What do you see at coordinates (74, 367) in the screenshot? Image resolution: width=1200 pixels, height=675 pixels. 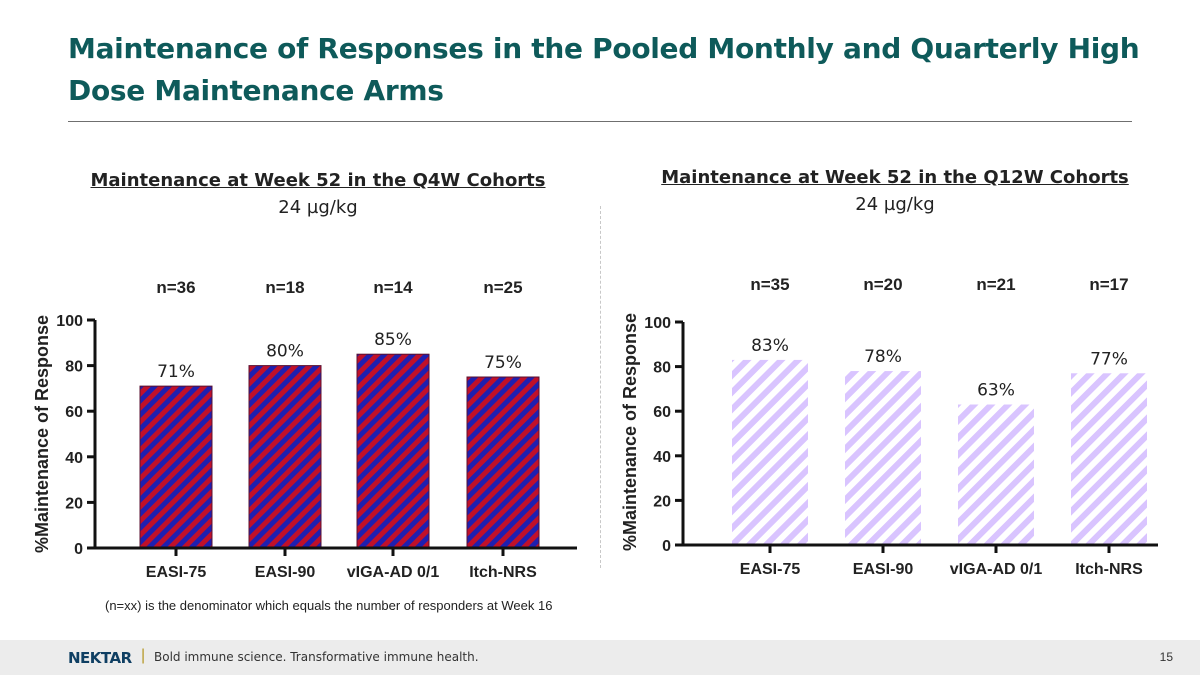 I see `q4w-y-tick-label-80: 80` at bounding box center [74, 367].